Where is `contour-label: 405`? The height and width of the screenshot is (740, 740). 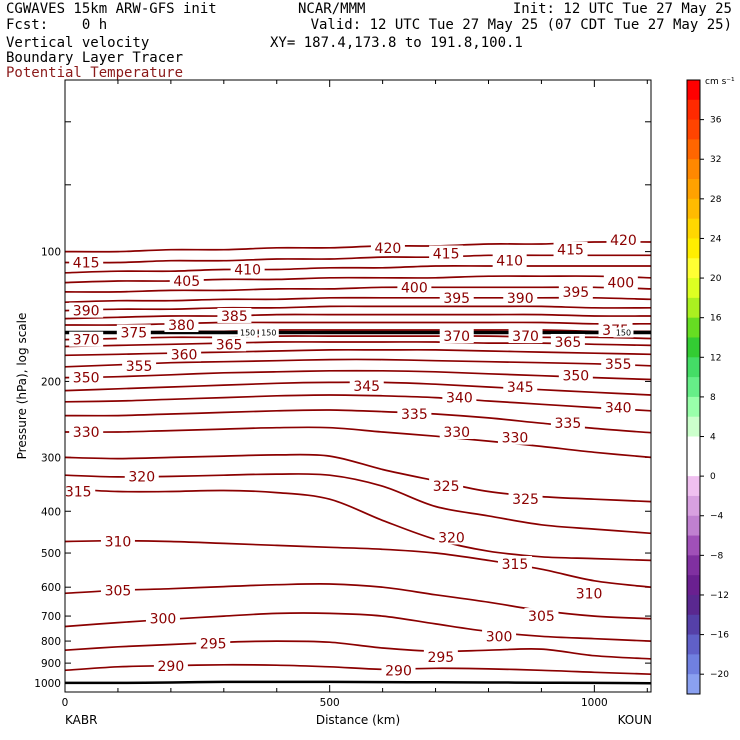 contour-label: 405 is located at coordinates (186, 282).